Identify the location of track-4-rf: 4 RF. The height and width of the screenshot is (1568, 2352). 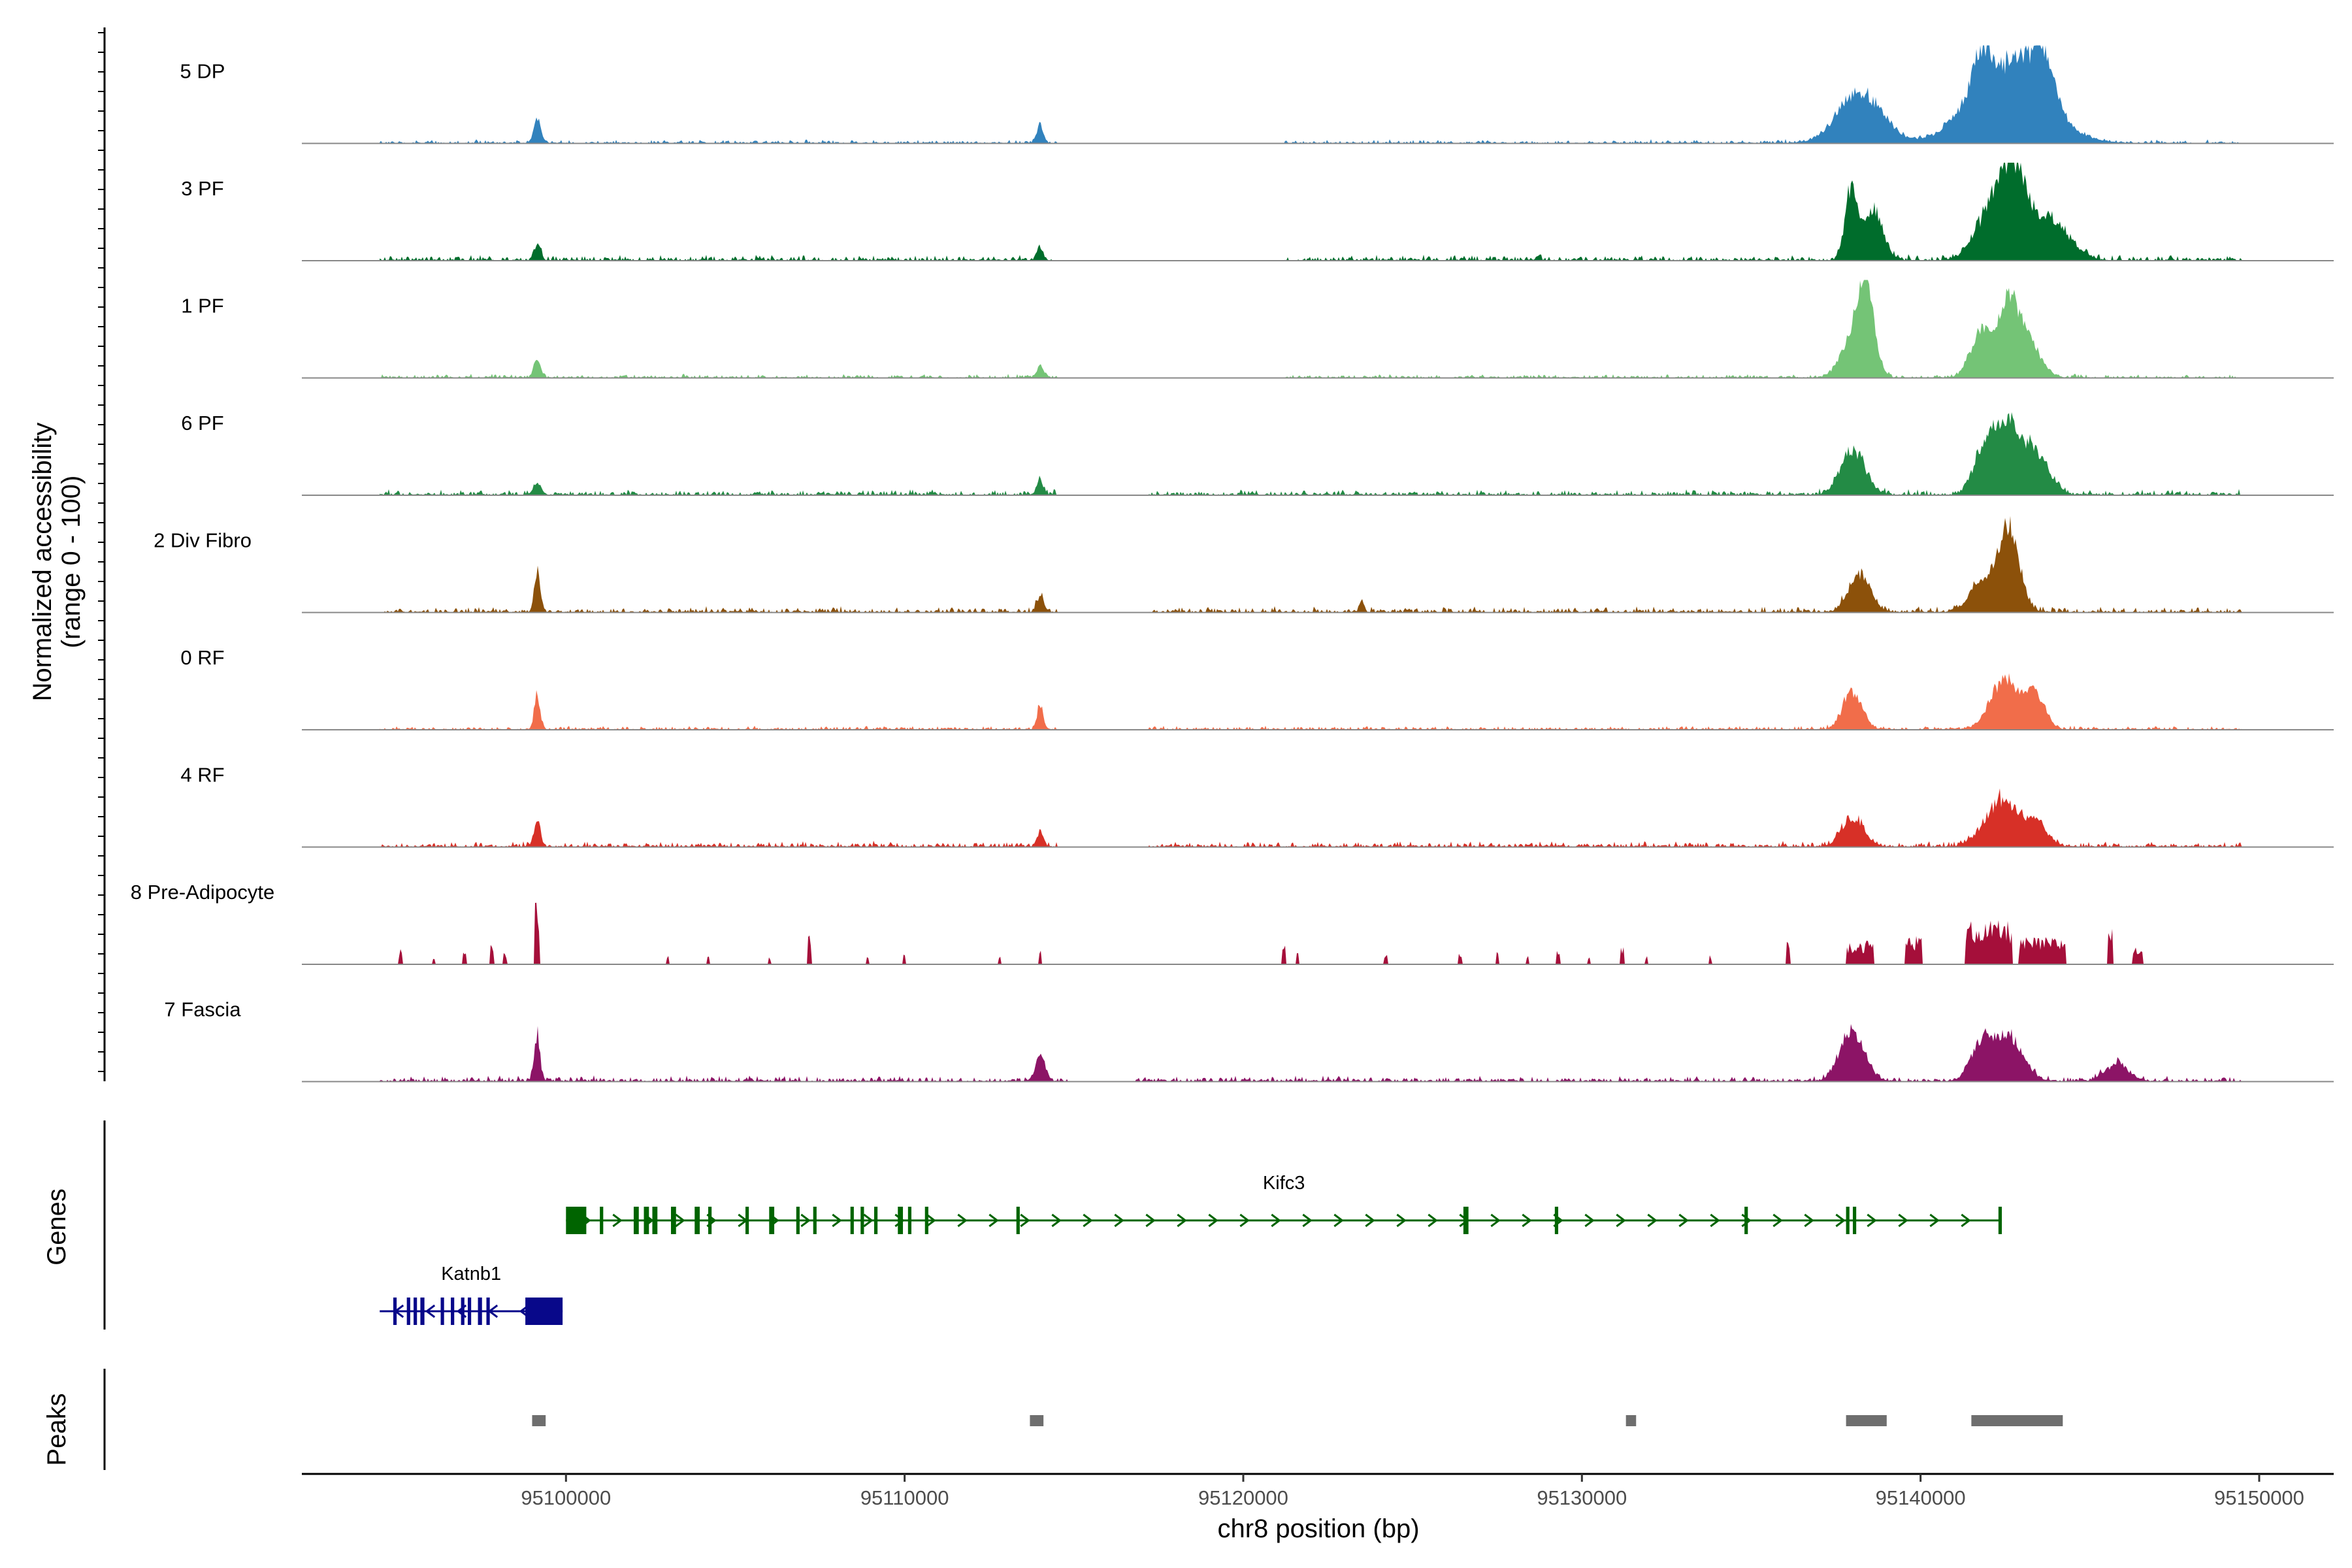
(1257, 806).